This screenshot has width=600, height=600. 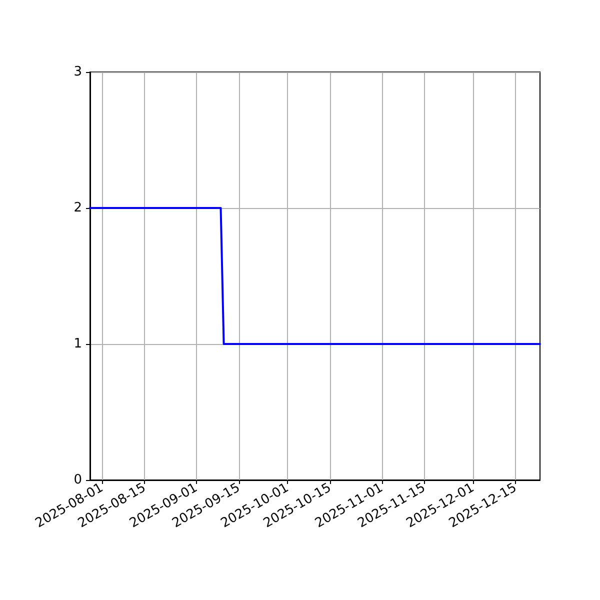 I want to click on y-tick-label: 0, so click(x=78, y=480).